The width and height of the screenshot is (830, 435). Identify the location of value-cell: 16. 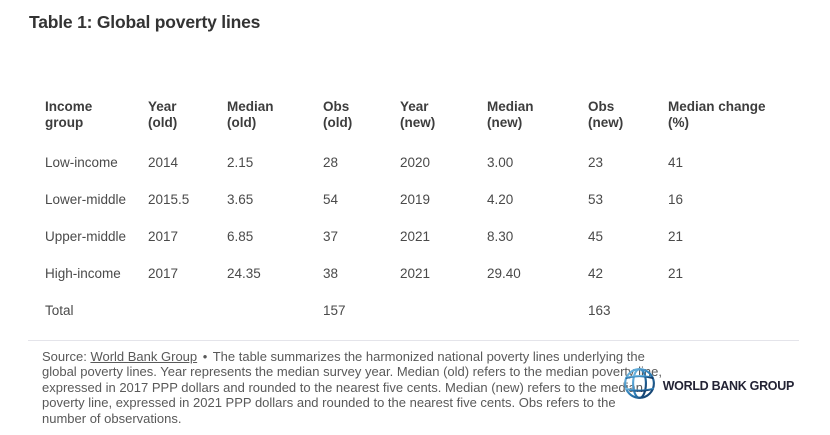
(676, 199).